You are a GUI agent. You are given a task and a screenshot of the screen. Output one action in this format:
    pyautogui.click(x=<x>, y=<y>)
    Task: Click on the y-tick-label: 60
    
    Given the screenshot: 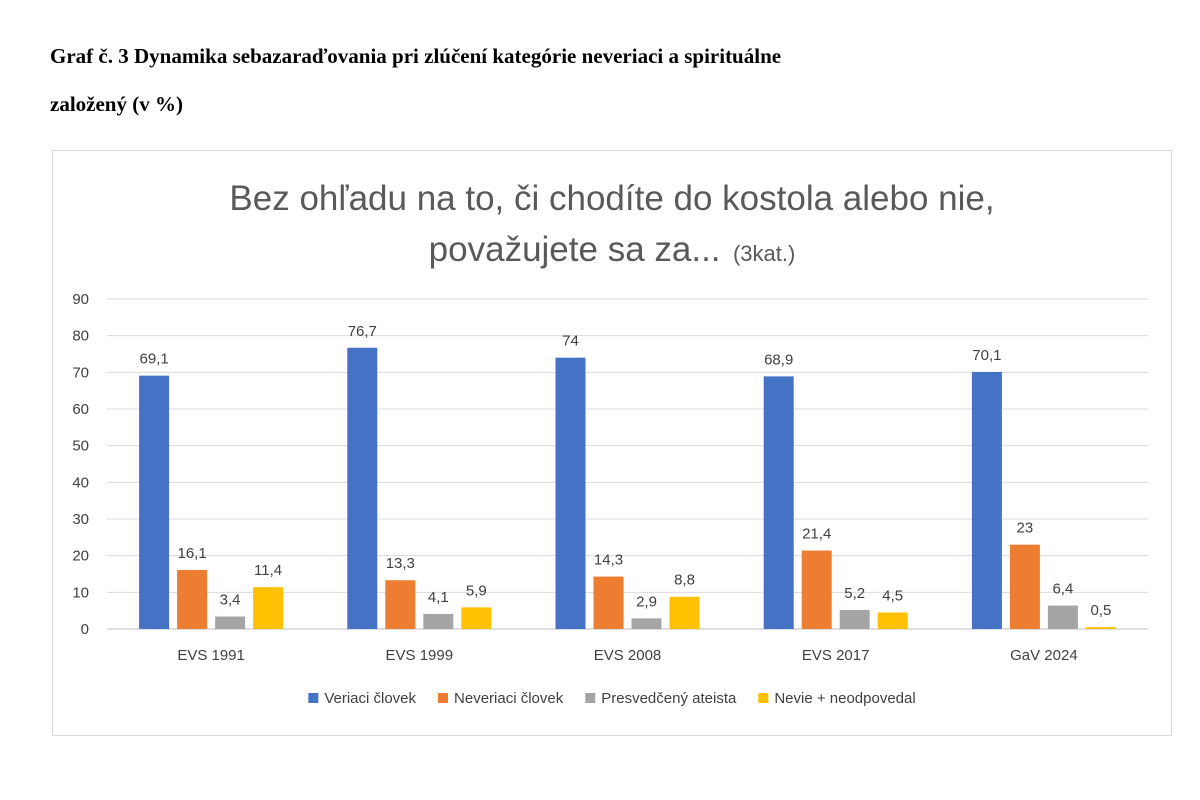 What is the action you would take?
    pyautogui.click(x=80, y=409)
    